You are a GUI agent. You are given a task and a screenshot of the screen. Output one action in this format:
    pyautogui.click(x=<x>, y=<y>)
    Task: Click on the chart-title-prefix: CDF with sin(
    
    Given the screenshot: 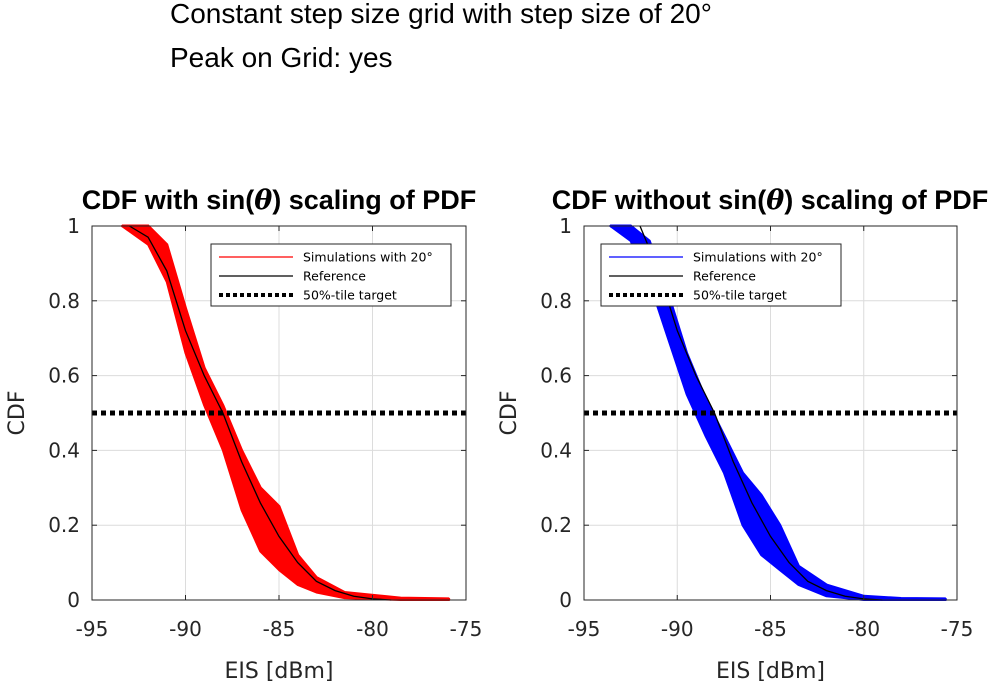 What is the action you would take?
    pyautogui.click(x=168, y=200)
    